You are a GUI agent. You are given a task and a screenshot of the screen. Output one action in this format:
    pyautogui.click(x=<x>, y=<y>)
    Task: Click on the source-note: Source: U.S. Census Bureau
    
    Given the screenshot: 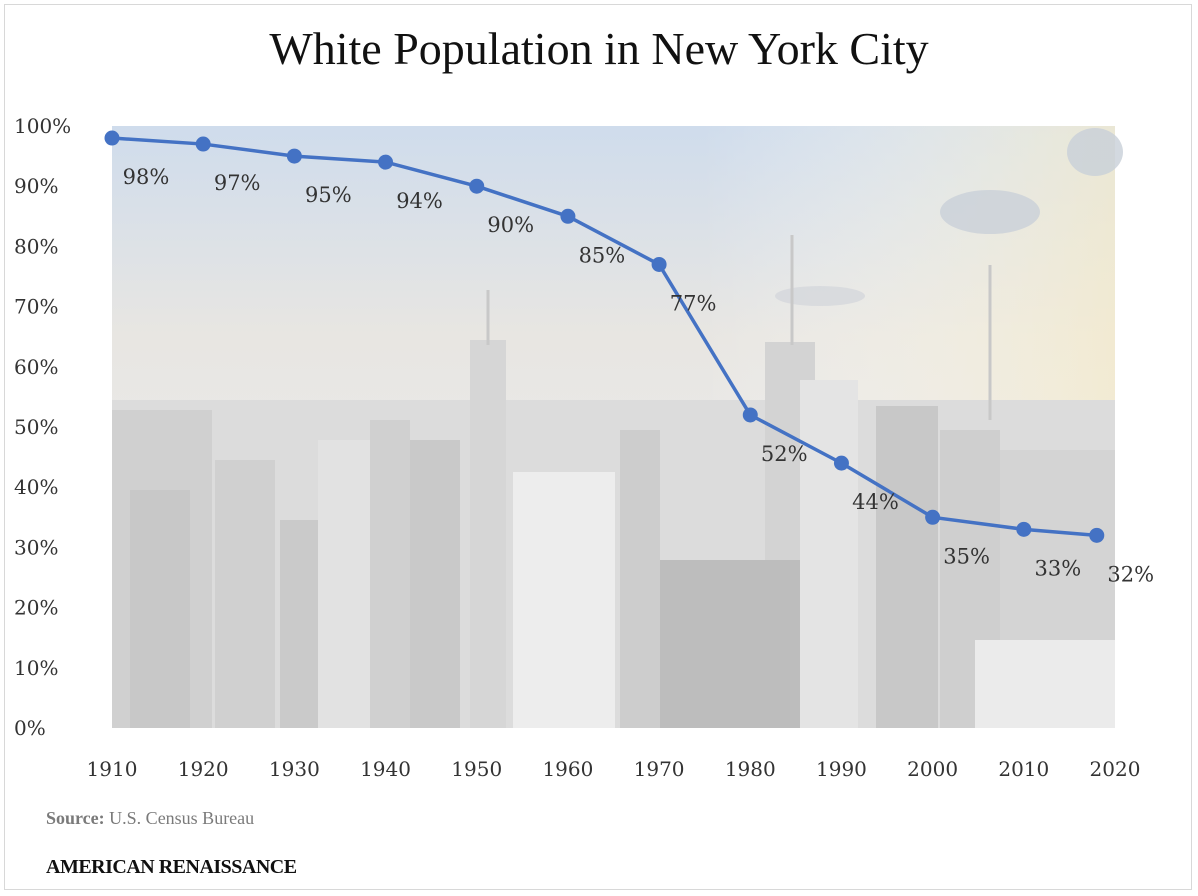 What is the action you would take?
    pyautogui.click(x=150, y=818)
    